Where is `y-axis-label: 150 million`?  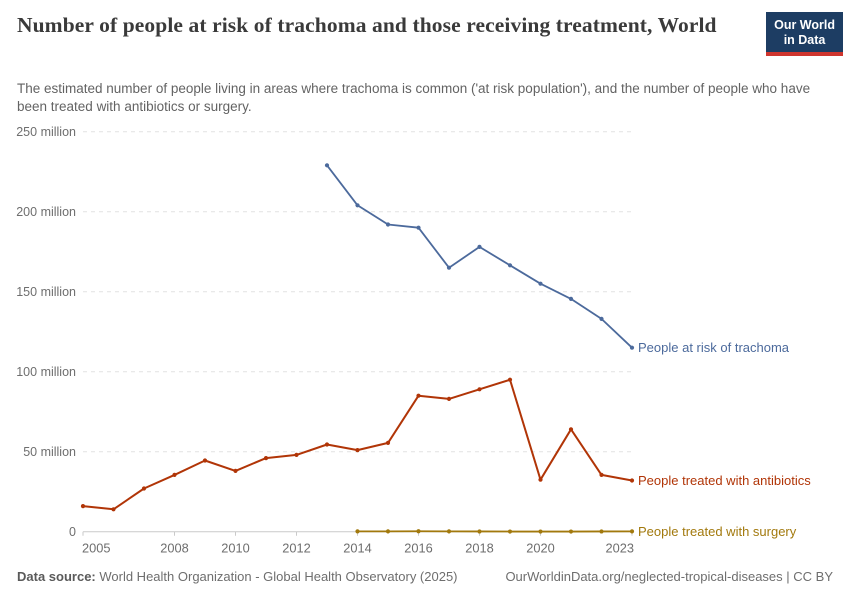
y-axis-label: 150 million is located at coordinates (46, 292).